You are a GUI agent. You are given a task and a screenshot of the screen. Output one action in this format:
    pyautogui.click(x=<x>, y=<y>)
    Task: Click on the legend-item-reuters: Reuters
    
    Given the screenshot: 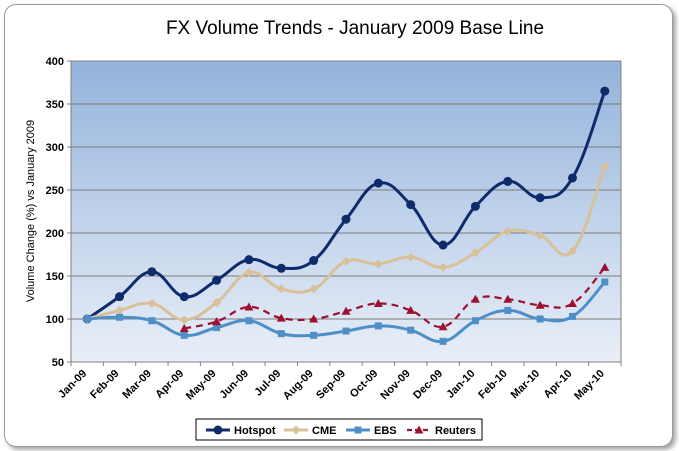 What is the action you would take?
    pyautogui.click(x=441, y=431)
    